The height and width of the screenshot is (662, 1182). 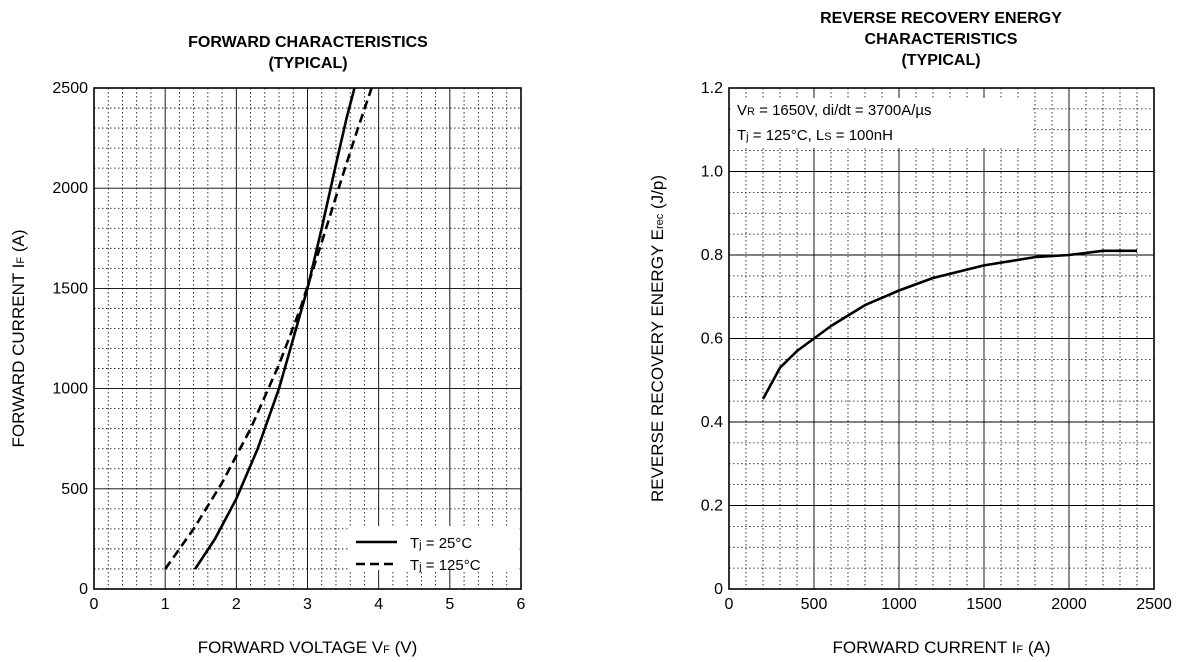 I want to click on y-tick-label: 1.0, so click(x=712, y=172).